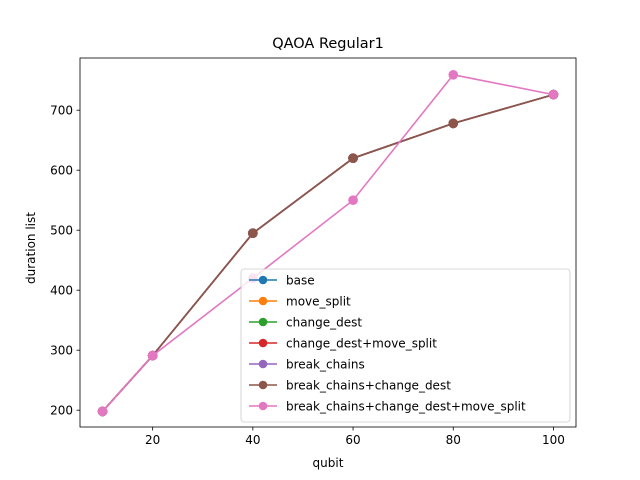  I want to click on legend-entry: break_chains, so click(307, 364).